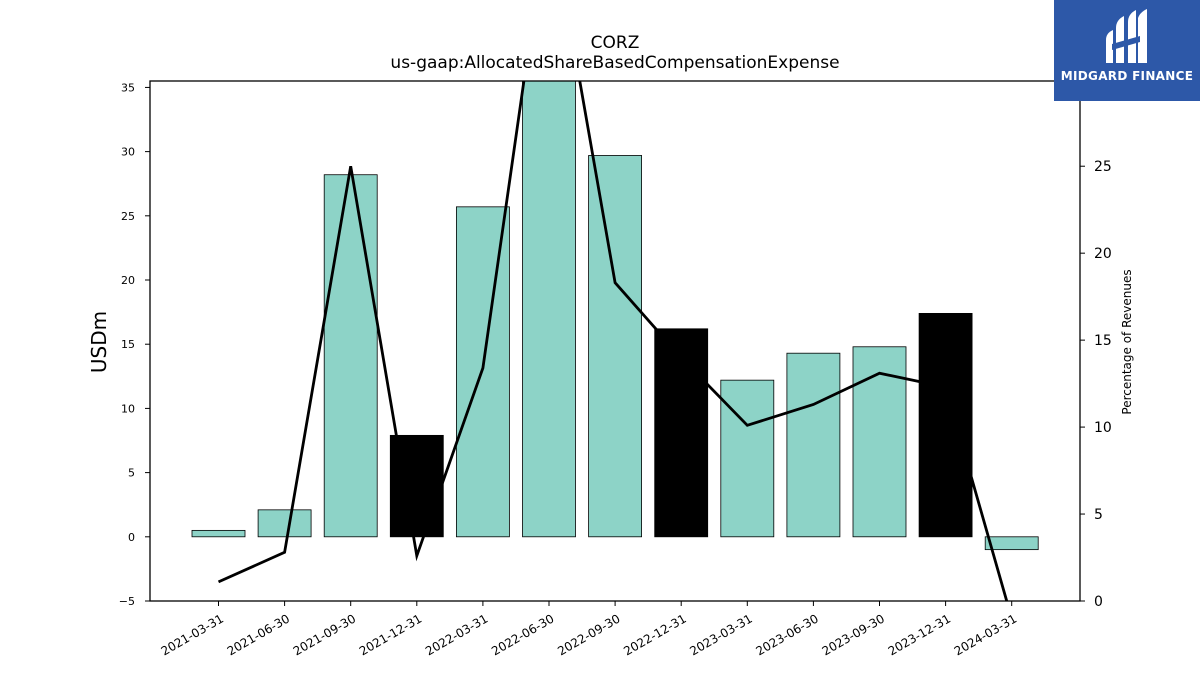 This screenshot has height=675, width=1200. Describe the element at coordinates (456, 634) in the screenshot. I see `x-tick-label: 2022-03-31` at that location.